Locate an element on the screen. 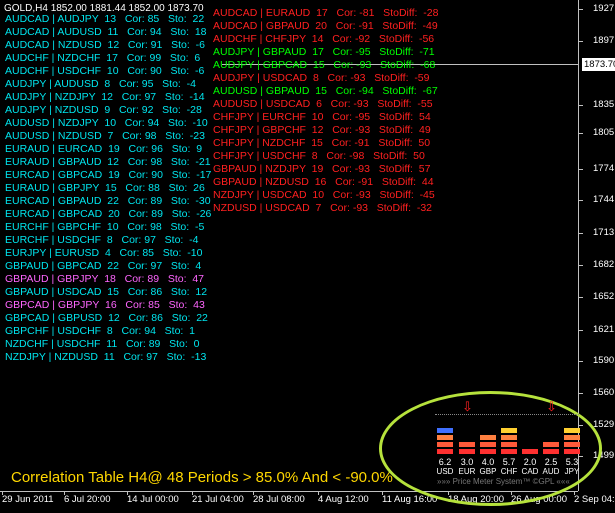  correlation-row: GBPCAD | GBPUSD 12 Cor: 86 Sto: 22 is located at coordinates (106, 318).